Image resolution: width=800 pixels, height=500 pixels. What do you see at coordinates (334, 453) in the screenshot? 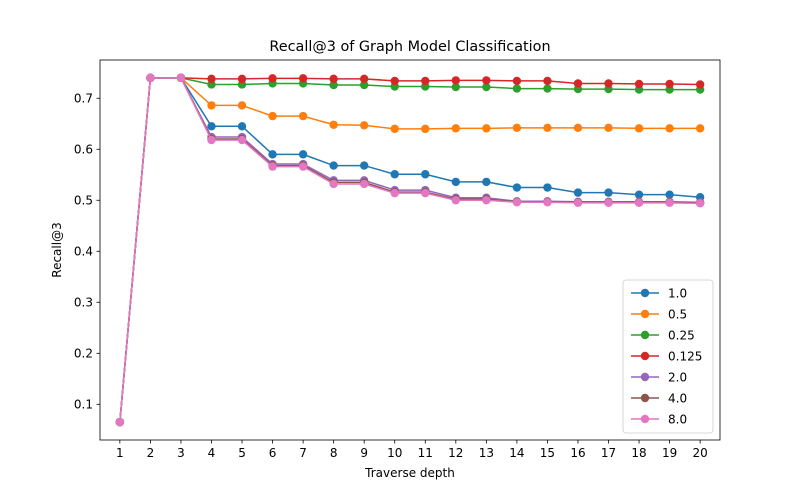
I see `x-tick-label: 8` at bounding box center [334, 453].